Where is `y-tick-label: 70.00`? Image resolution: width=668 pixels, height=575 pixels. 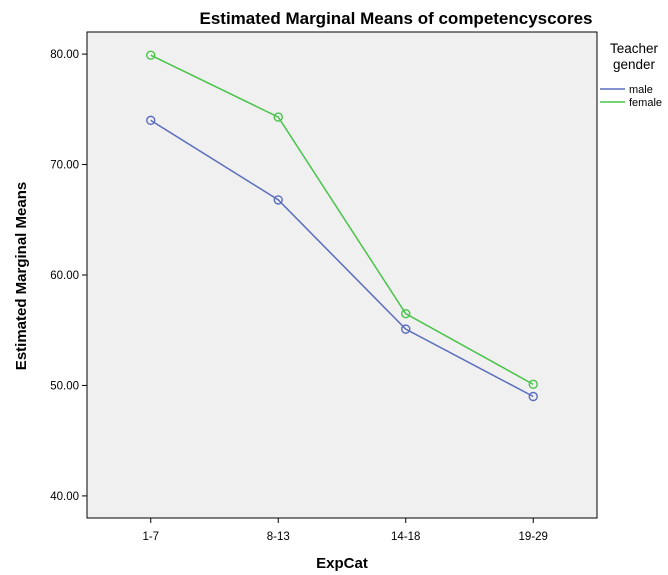
y-tick-label: 70.00 is located at coordinates (64, 166).